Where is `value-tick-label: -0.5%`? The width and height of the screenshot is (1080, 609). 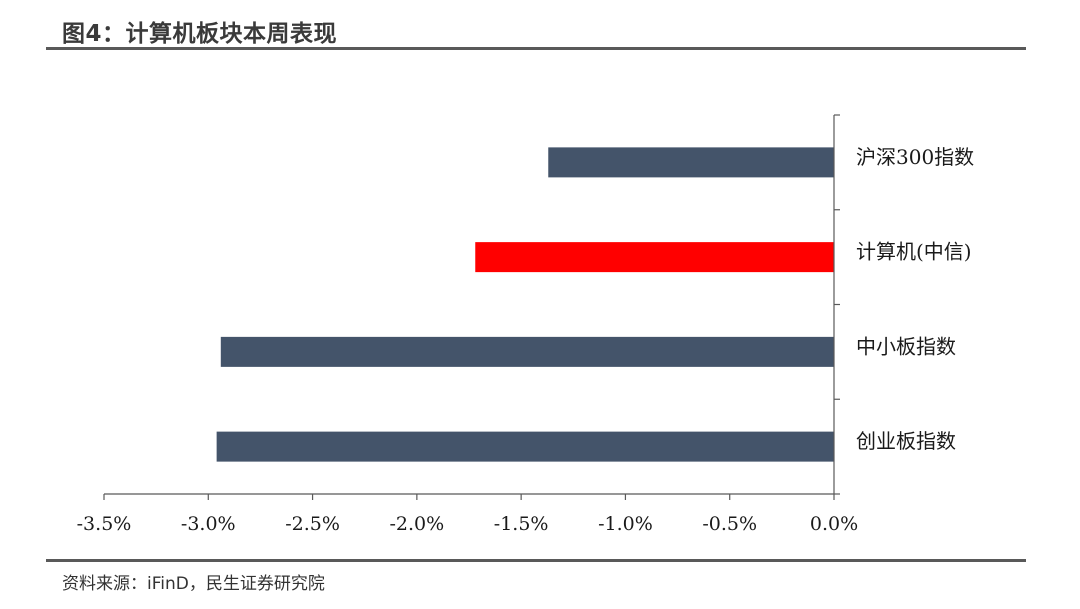
value-tick-label: -0.5% is located at coordinates (729, 524).